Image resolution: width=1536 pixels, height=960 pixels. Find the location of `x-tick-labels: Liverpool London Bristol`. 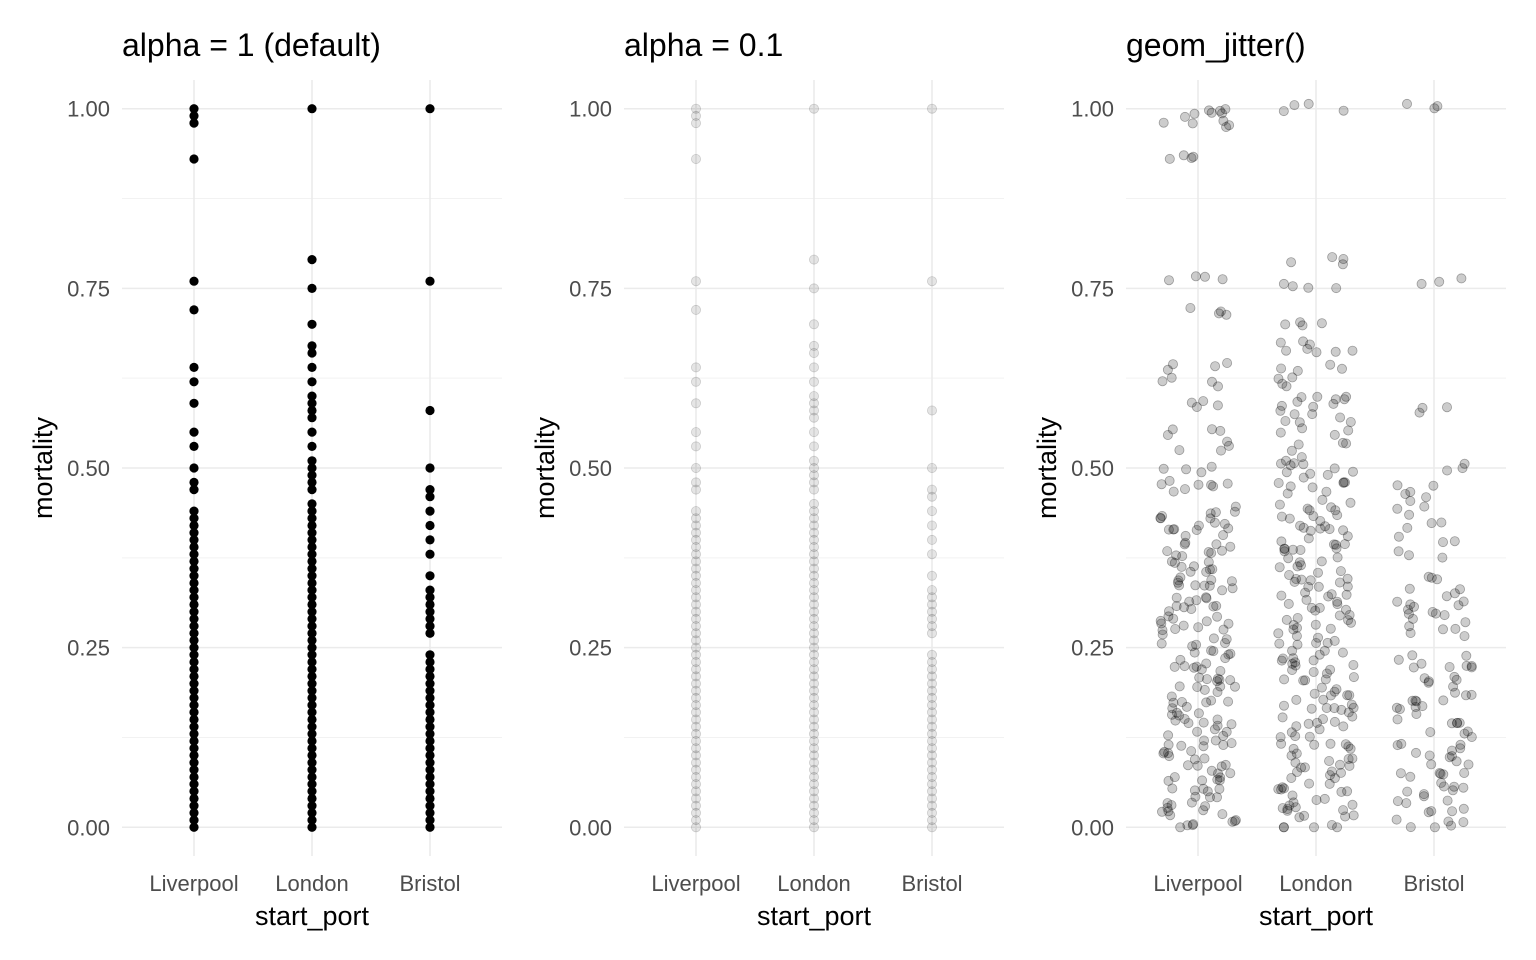

x-tick-labels: Liverpool London Bristol is located at coordinates (806, 883).